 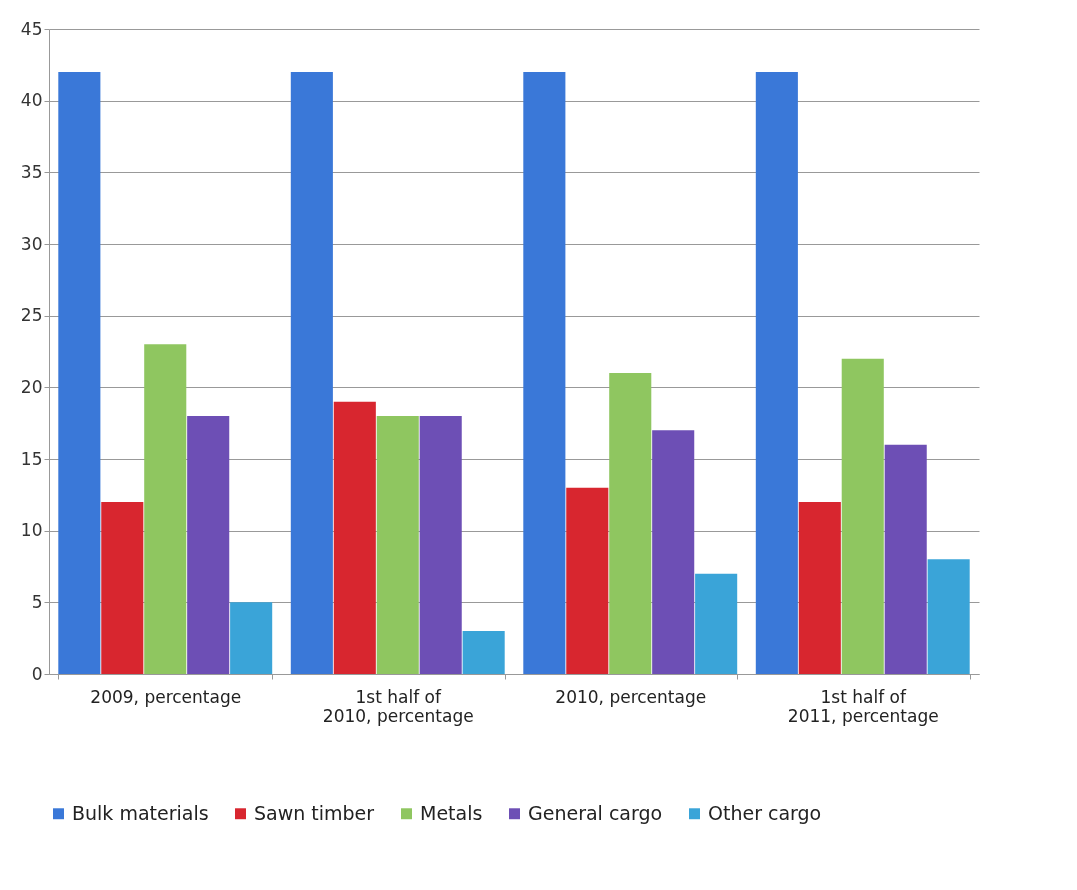 What do you see at coordinates (31, 243) in the screenshot?
I see `y-tick-label: 30` at bounding box center [31, 243].